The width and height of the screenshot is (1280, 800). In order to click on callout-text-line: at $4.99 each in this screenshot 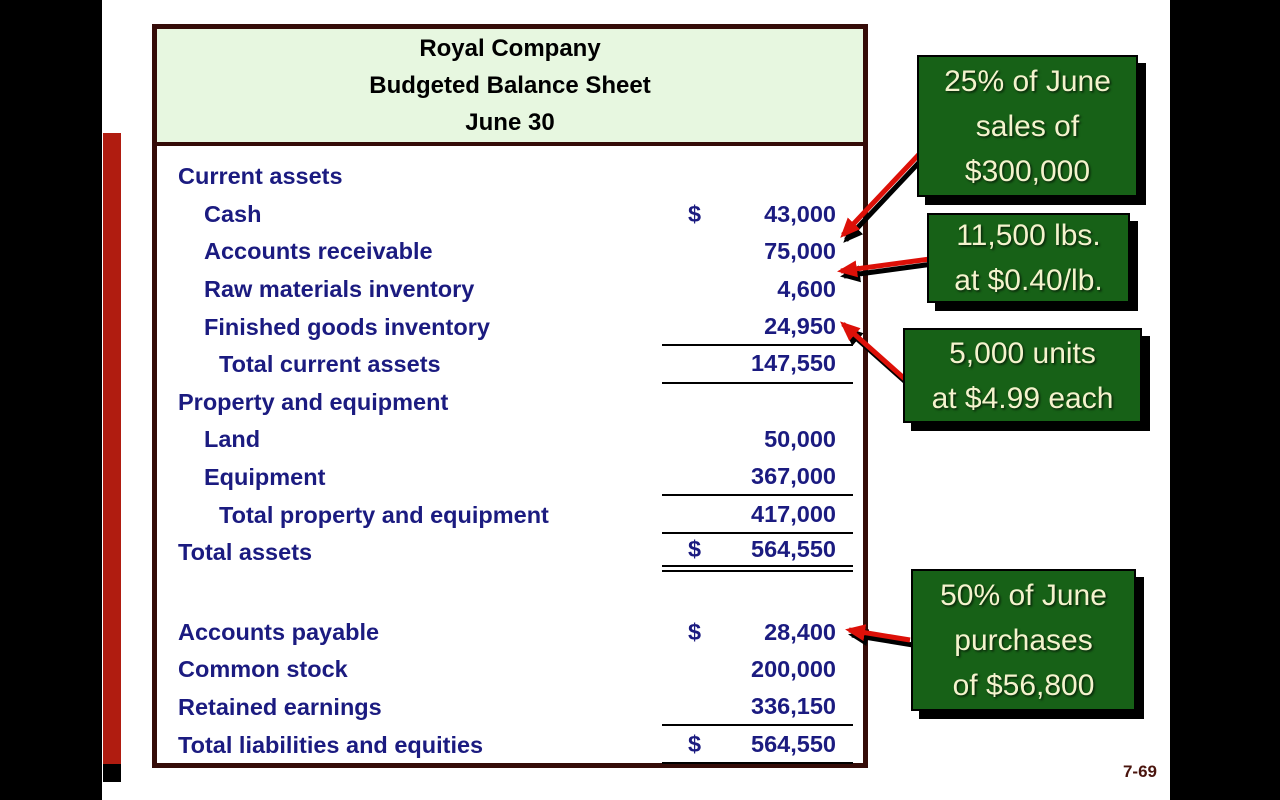, I will do `click(1022, 398)`.